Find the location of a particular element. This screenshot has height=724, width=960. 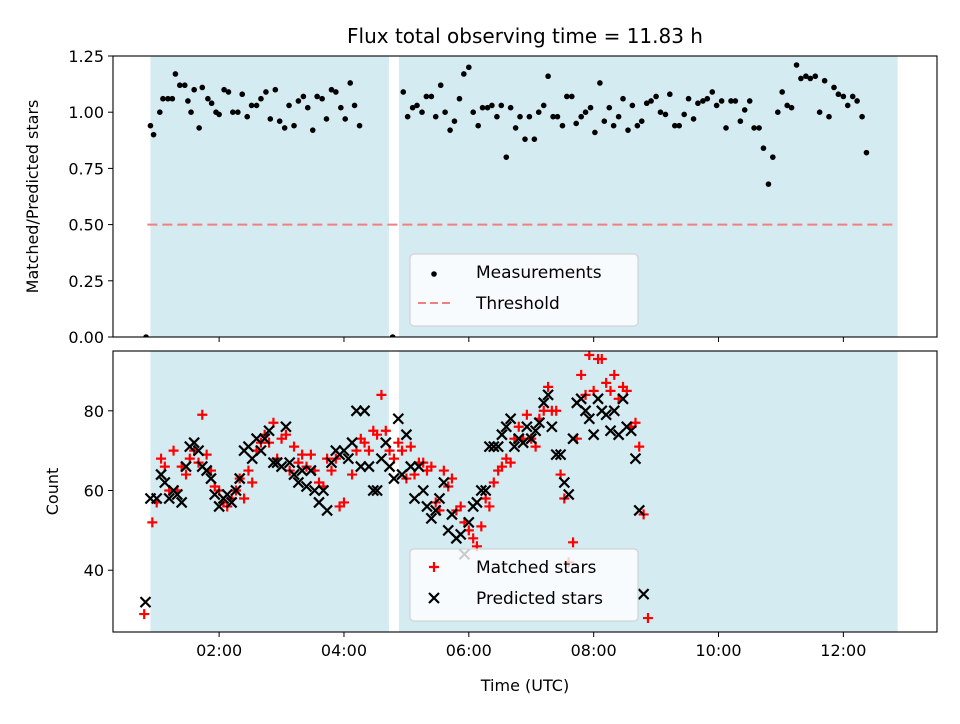

x-tick-label: 04:00 is located at coordinates (344, 650).